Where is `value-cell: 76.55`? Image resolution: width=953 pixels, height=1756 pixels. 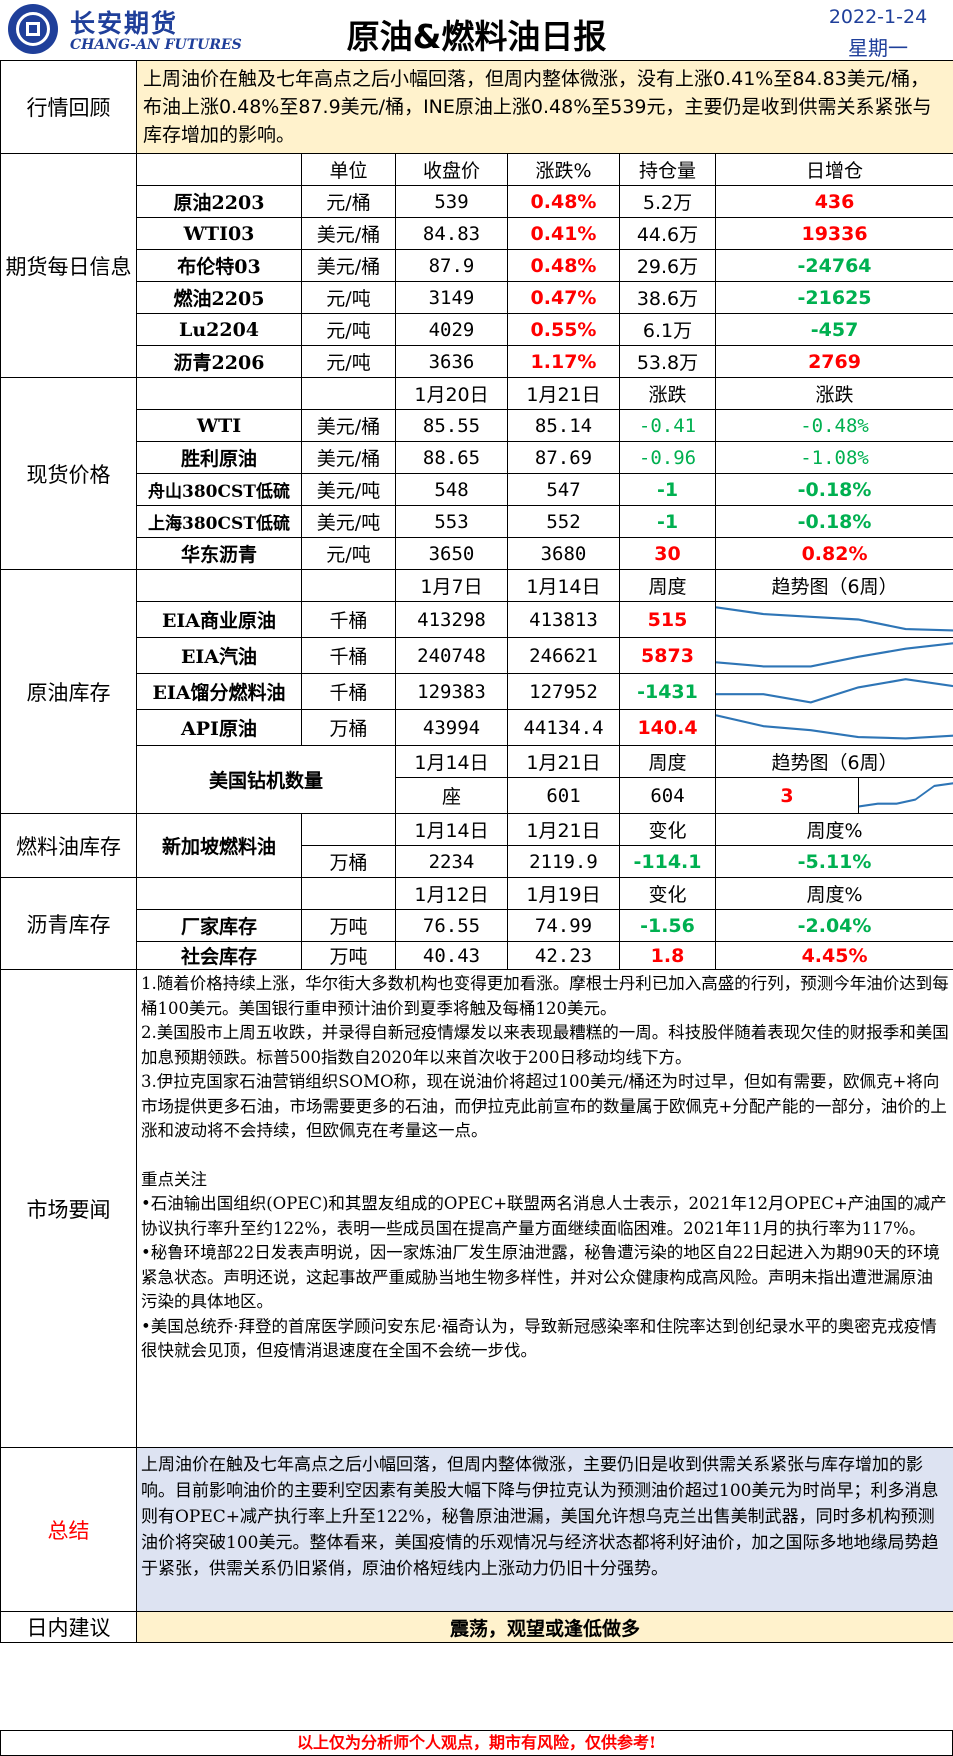
value-cell: 76.55 is located at coordinates (451, 925).